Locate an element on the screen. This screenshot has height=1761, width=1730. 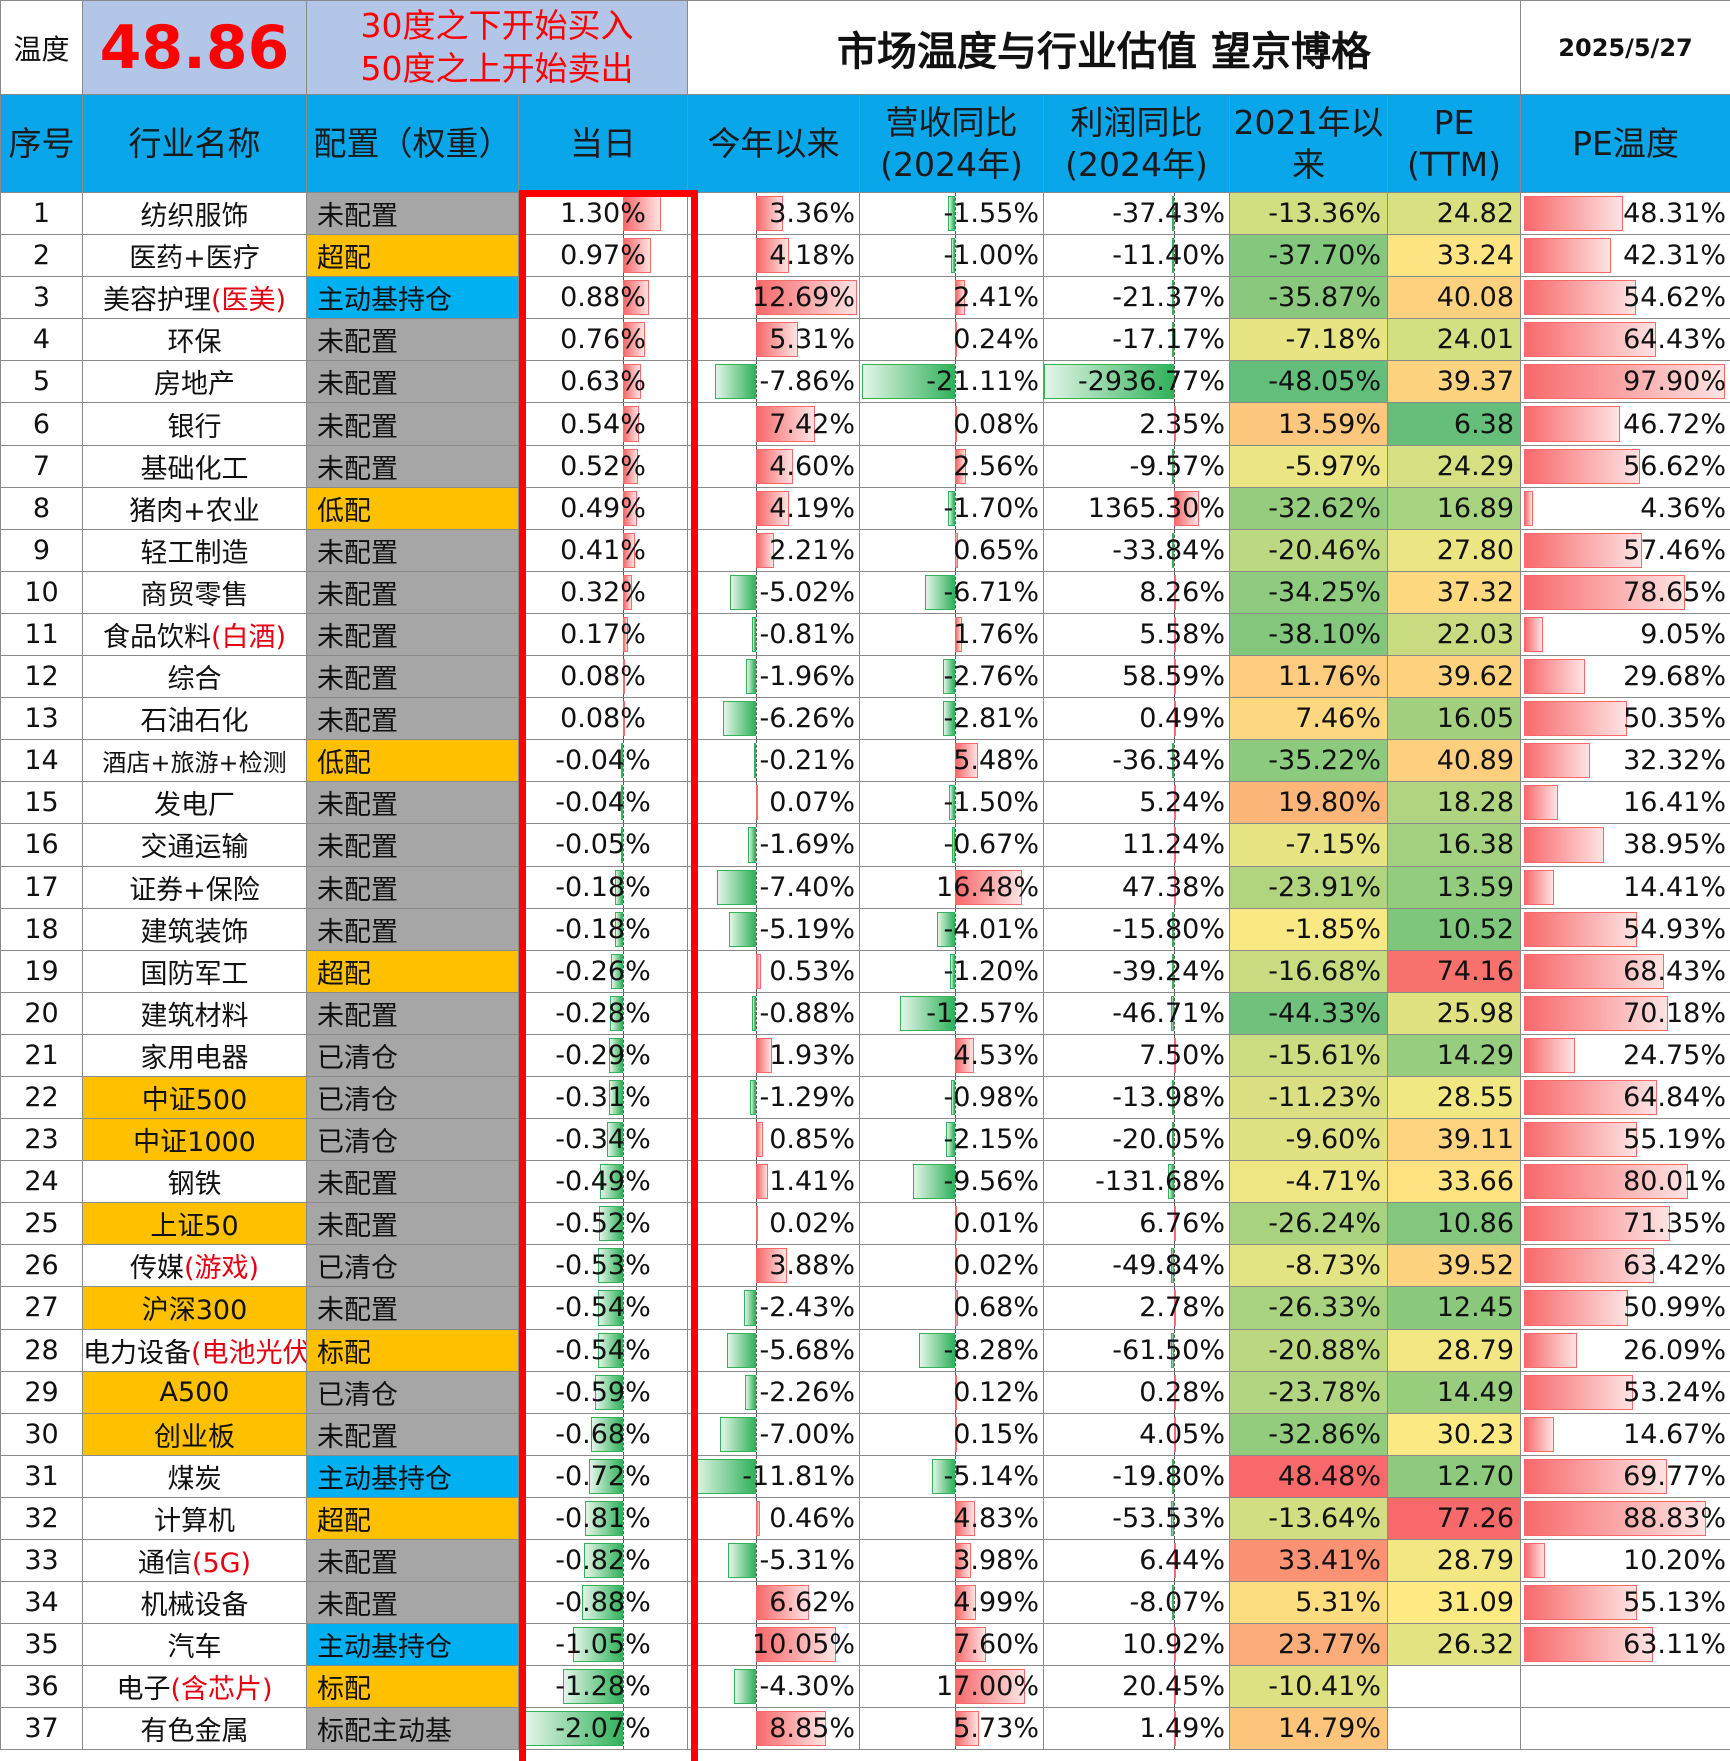
profit-cell: -2936.77% is located at coordinates (1136, 382).